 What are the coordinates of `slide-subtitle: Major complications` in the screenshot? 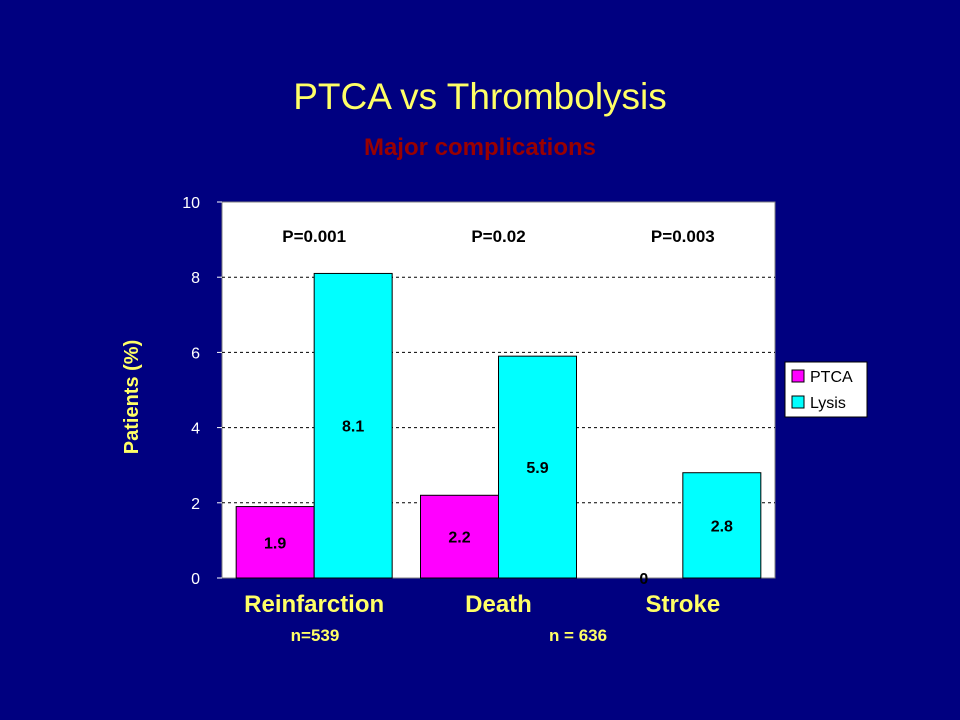 It's located at (480, 147).